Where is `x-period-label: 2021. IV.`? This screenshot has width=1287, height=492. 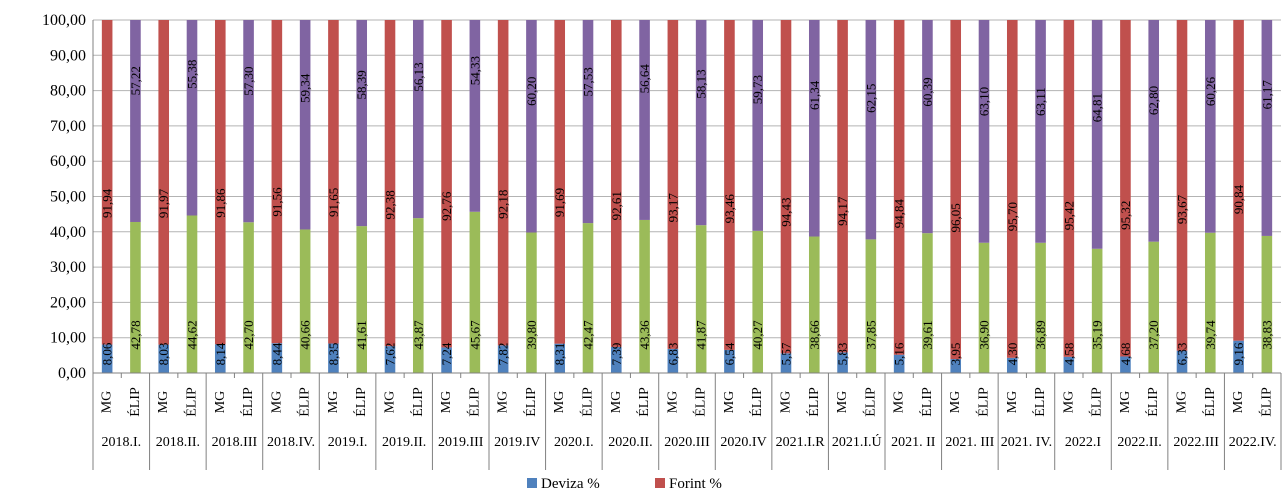
x-period-label: 2021. IV. is located at coordinates (1026, 442).